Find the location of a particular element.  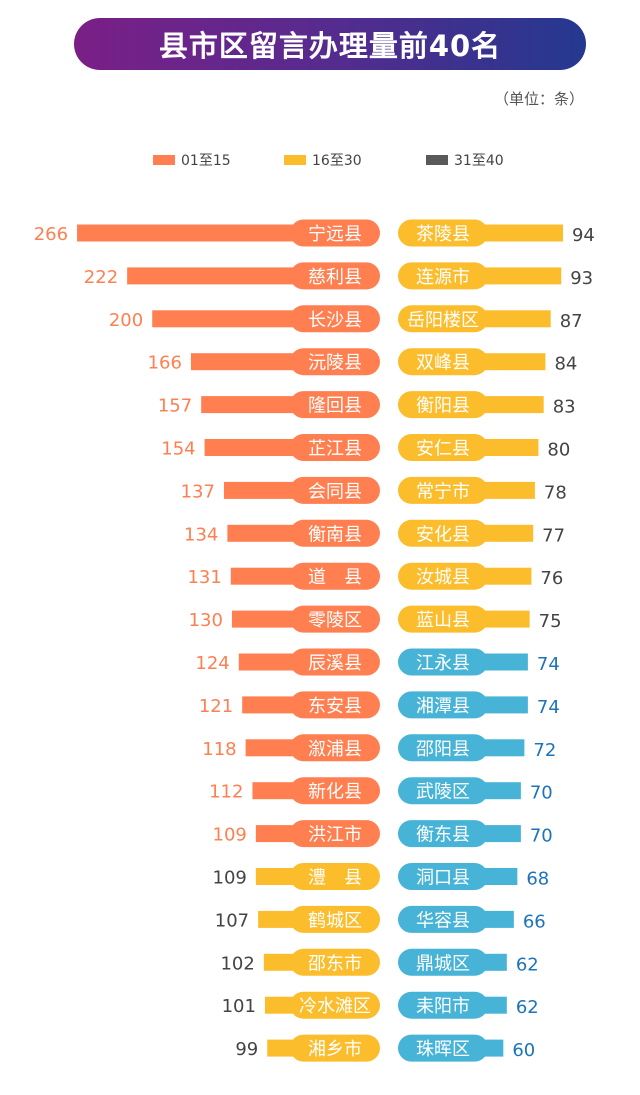

county-name-right: 耒阳市 is located at coordinates (443, 1006).